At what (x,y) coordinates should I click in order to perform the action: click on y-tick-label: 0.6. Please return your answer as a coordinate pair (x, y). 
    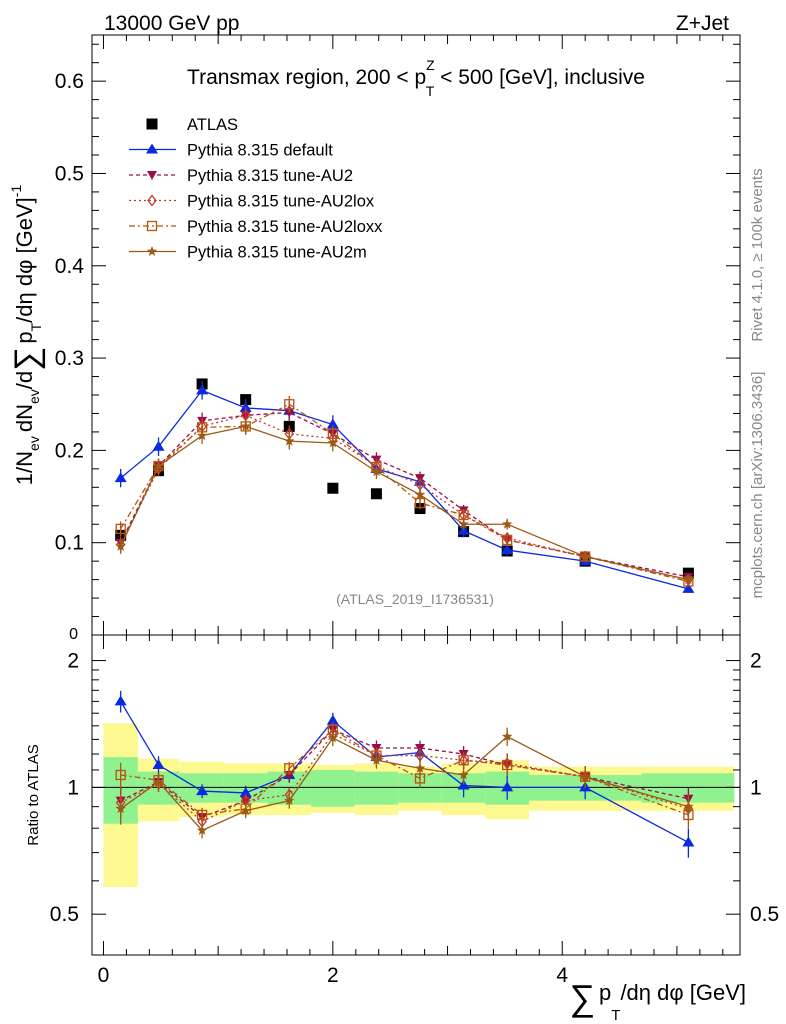
    Looking at the image, I should click on (69, 81).